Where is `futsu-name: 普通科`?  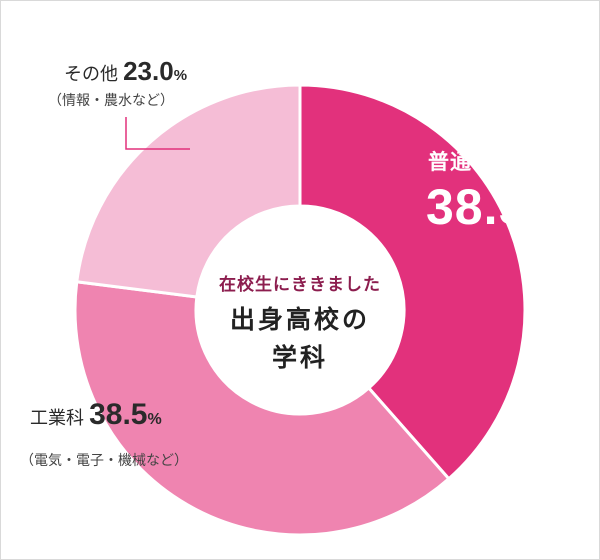
futsu-name: 普通科 is located at coordinates (461, 162).